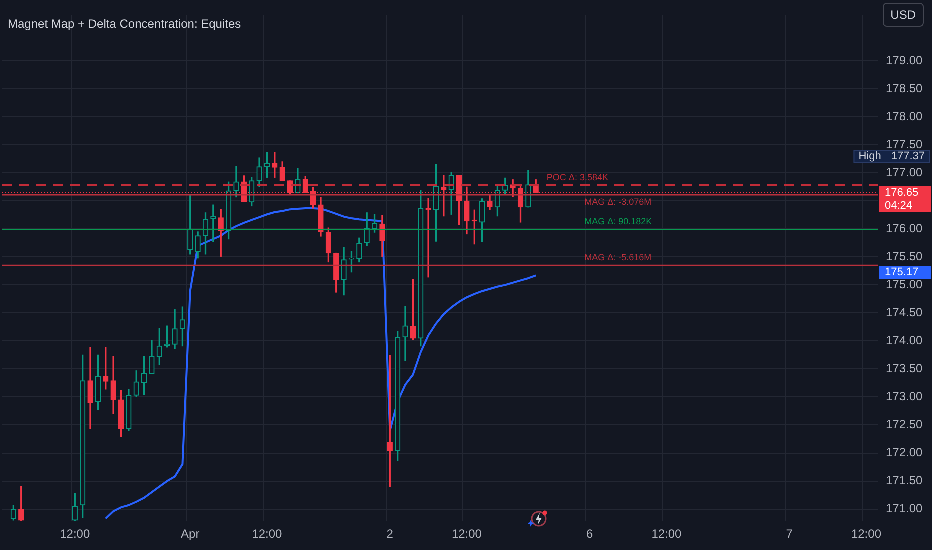 The image size is (932, 550). What do you see at coordinates (618, 202) in the screenshot?
I see `annotation: MAG Δ: -3.076M` at bounding box center [618, 202].